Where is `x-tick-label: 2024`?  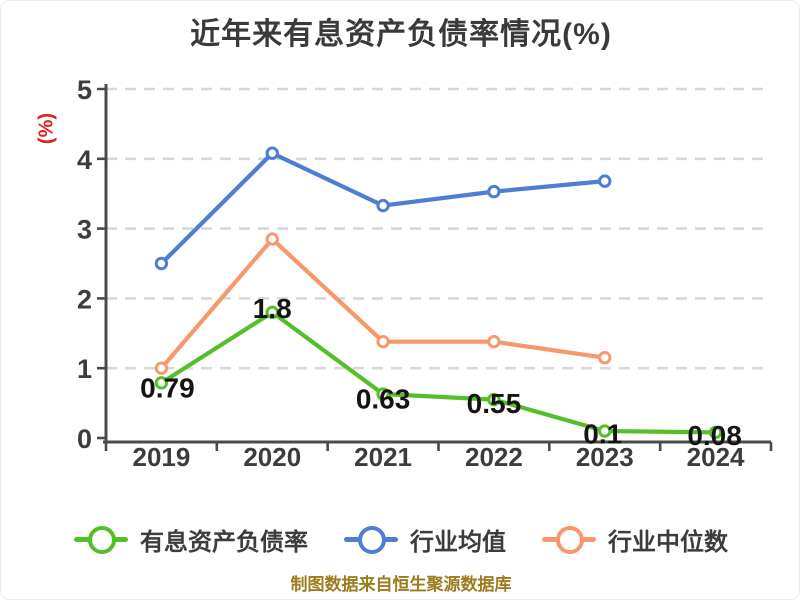
x-tick-label: 2024 is located at coordinates (716, 457).